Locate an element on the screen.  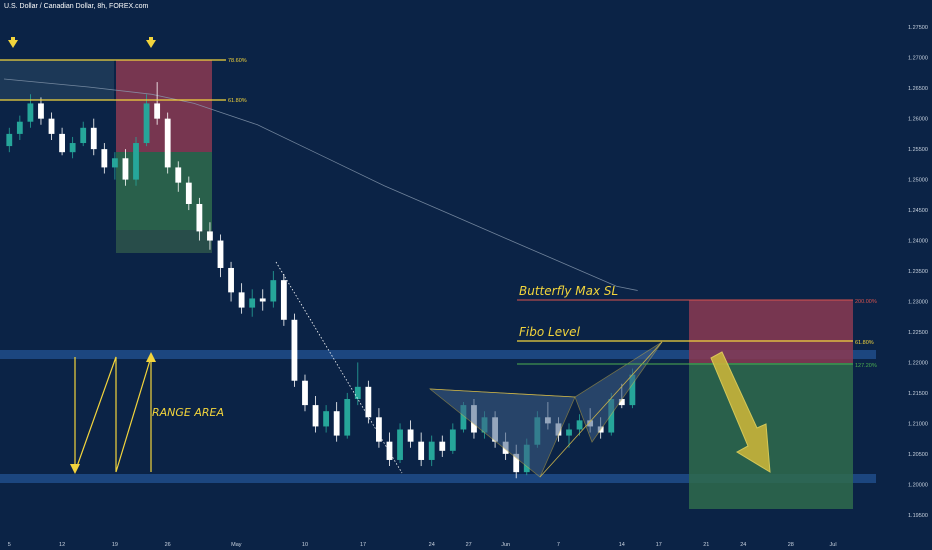
pattern-xb-line is located at coordinates (502, 393).